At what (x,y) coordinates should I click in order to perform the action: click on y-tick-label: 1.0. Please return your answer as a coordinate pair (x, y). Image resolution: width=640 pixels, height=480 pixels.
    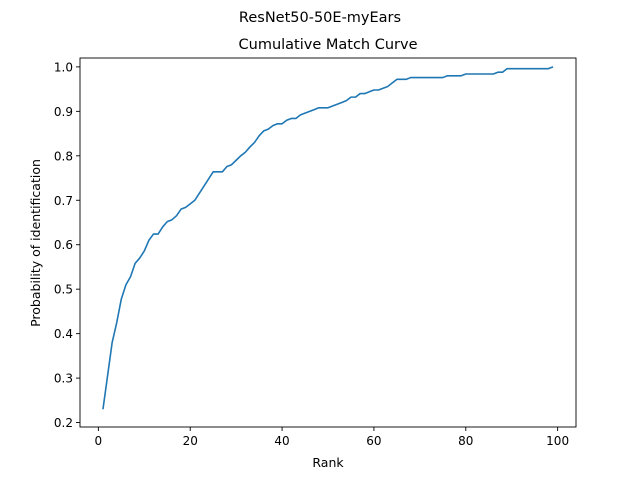
    Looking at the image, I should click on (63, 67).